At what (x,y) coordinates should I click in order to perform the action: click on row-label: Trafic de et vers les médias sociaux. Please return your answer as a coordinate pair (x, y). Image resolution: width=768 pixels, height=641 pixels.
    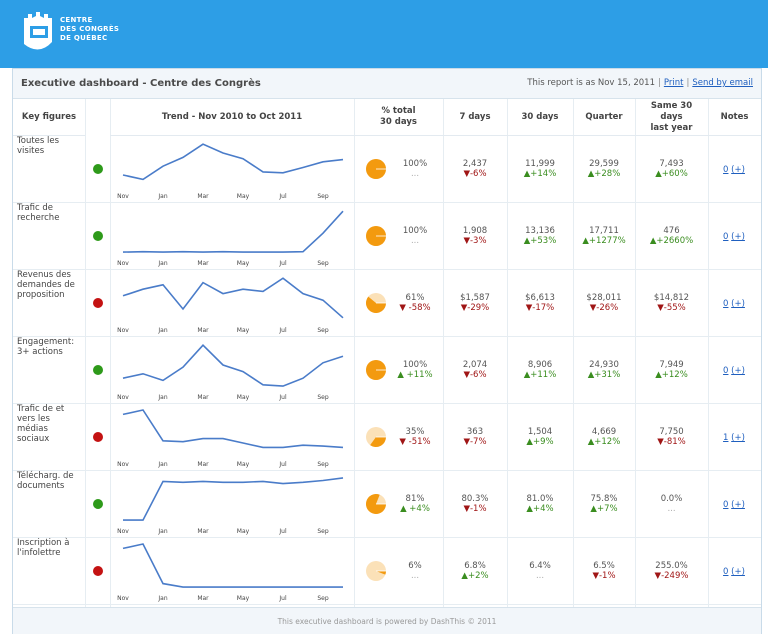
    Looking at the image, I should click on (41, 424).